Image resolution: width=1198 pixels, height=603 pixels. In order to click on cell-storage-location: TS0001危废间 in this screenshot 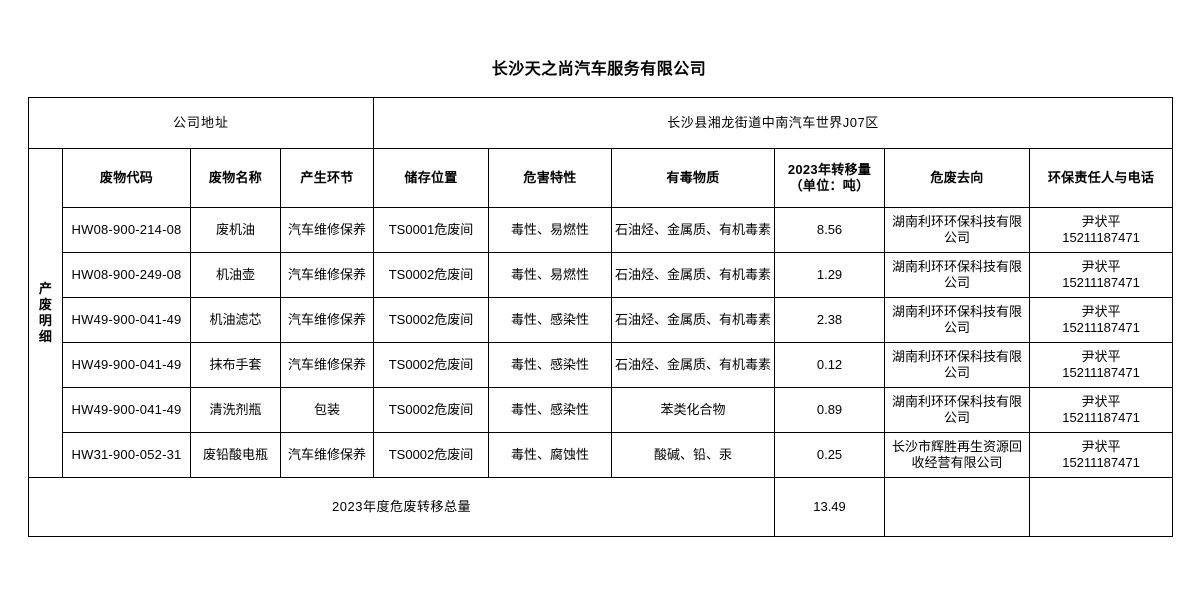, I will do `click(431, 230)`.